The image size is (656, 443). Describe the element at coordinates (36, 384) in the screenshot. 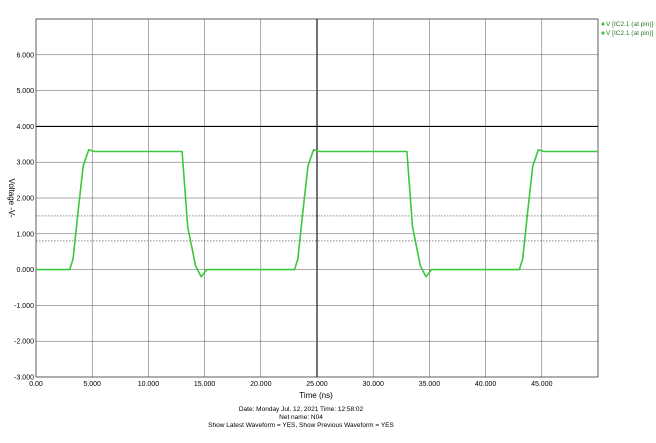

I see `x-tick-label: 0.00` at that location.